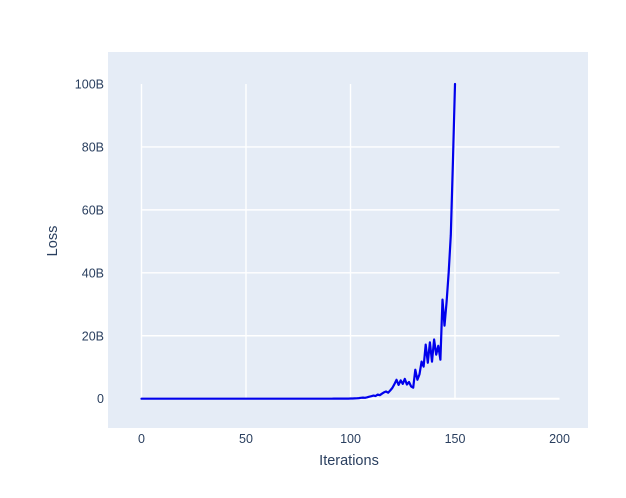  I want to click on y-tick-label: 40B, so click(93, 273).